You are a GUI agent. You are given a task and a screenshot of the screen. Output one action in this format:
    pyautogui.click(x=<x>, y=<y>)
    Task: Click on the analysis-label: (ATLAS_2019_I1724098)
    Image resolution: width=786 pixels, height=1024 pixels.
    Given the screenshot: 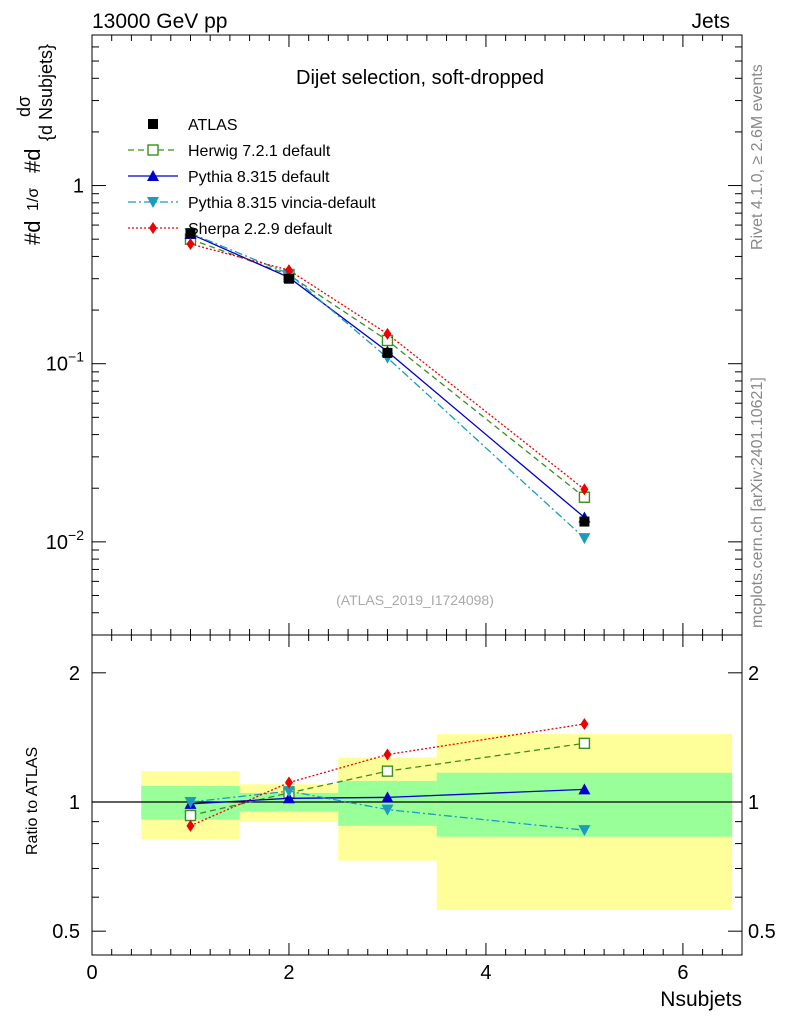 What is the action you would take?
    pyautogui.click(x=415, y=600)
    